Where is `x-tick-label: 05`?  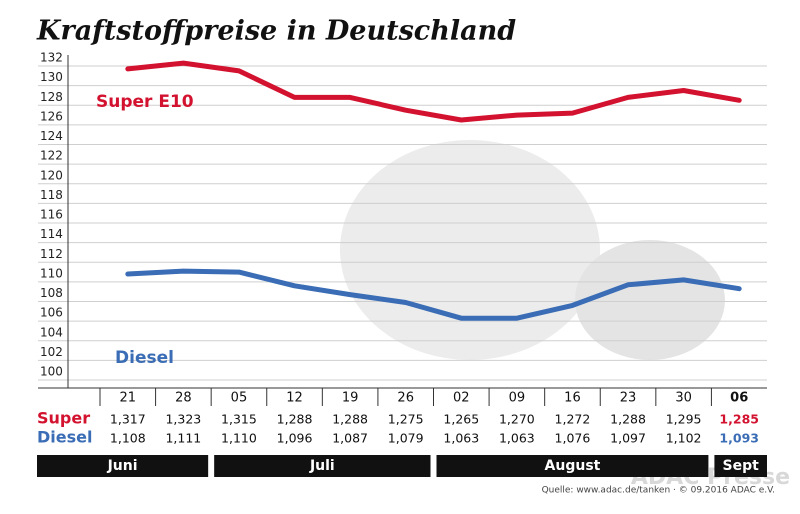 x-tick-label: 05 is located at coordinates (239, 398).